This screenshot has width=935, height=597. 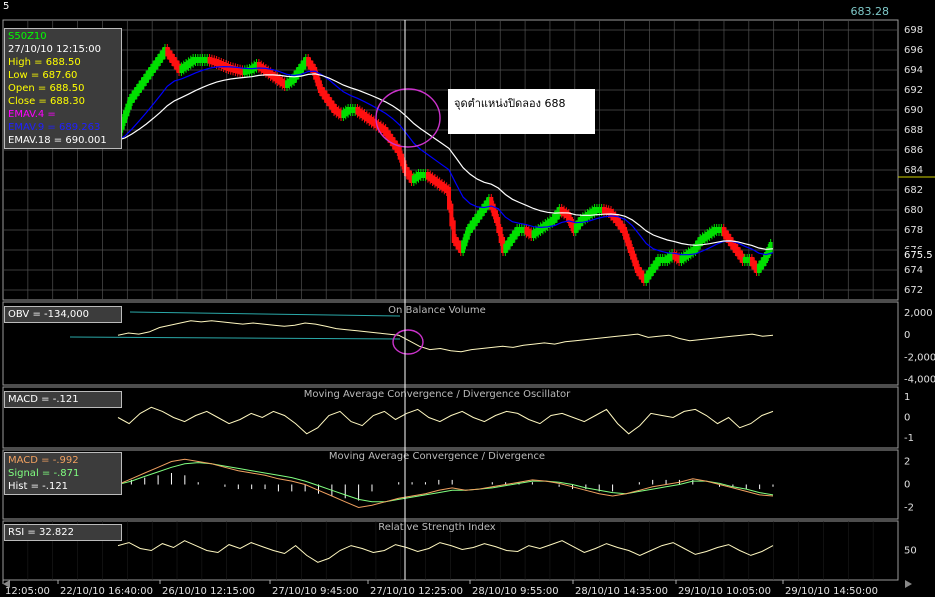 What do you see at coordinates (437, 310) in the screenshot?
I see `obv-title: On Balance Volume` at bounding box center [437, 310].